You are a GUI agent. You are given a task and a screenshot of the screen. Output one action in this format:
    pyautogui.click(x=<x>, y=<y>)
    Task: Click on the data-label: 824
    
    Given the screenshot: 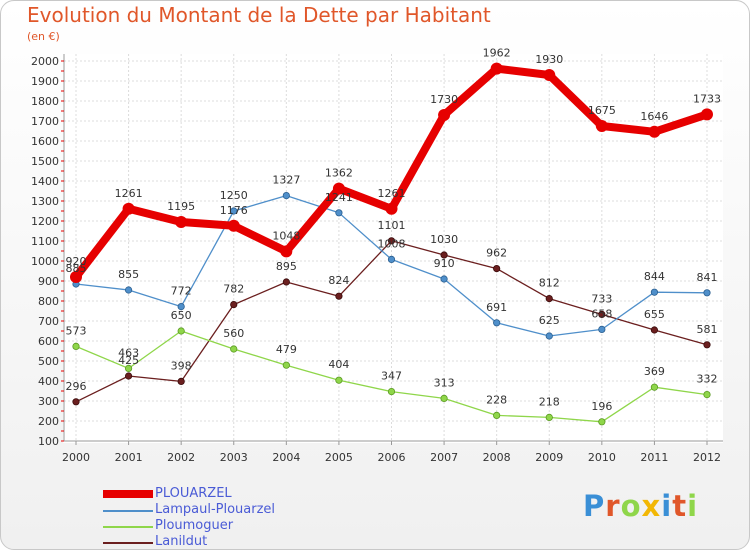 What is the action you would take?
    pyautogui.click(x=338, y=280)
    